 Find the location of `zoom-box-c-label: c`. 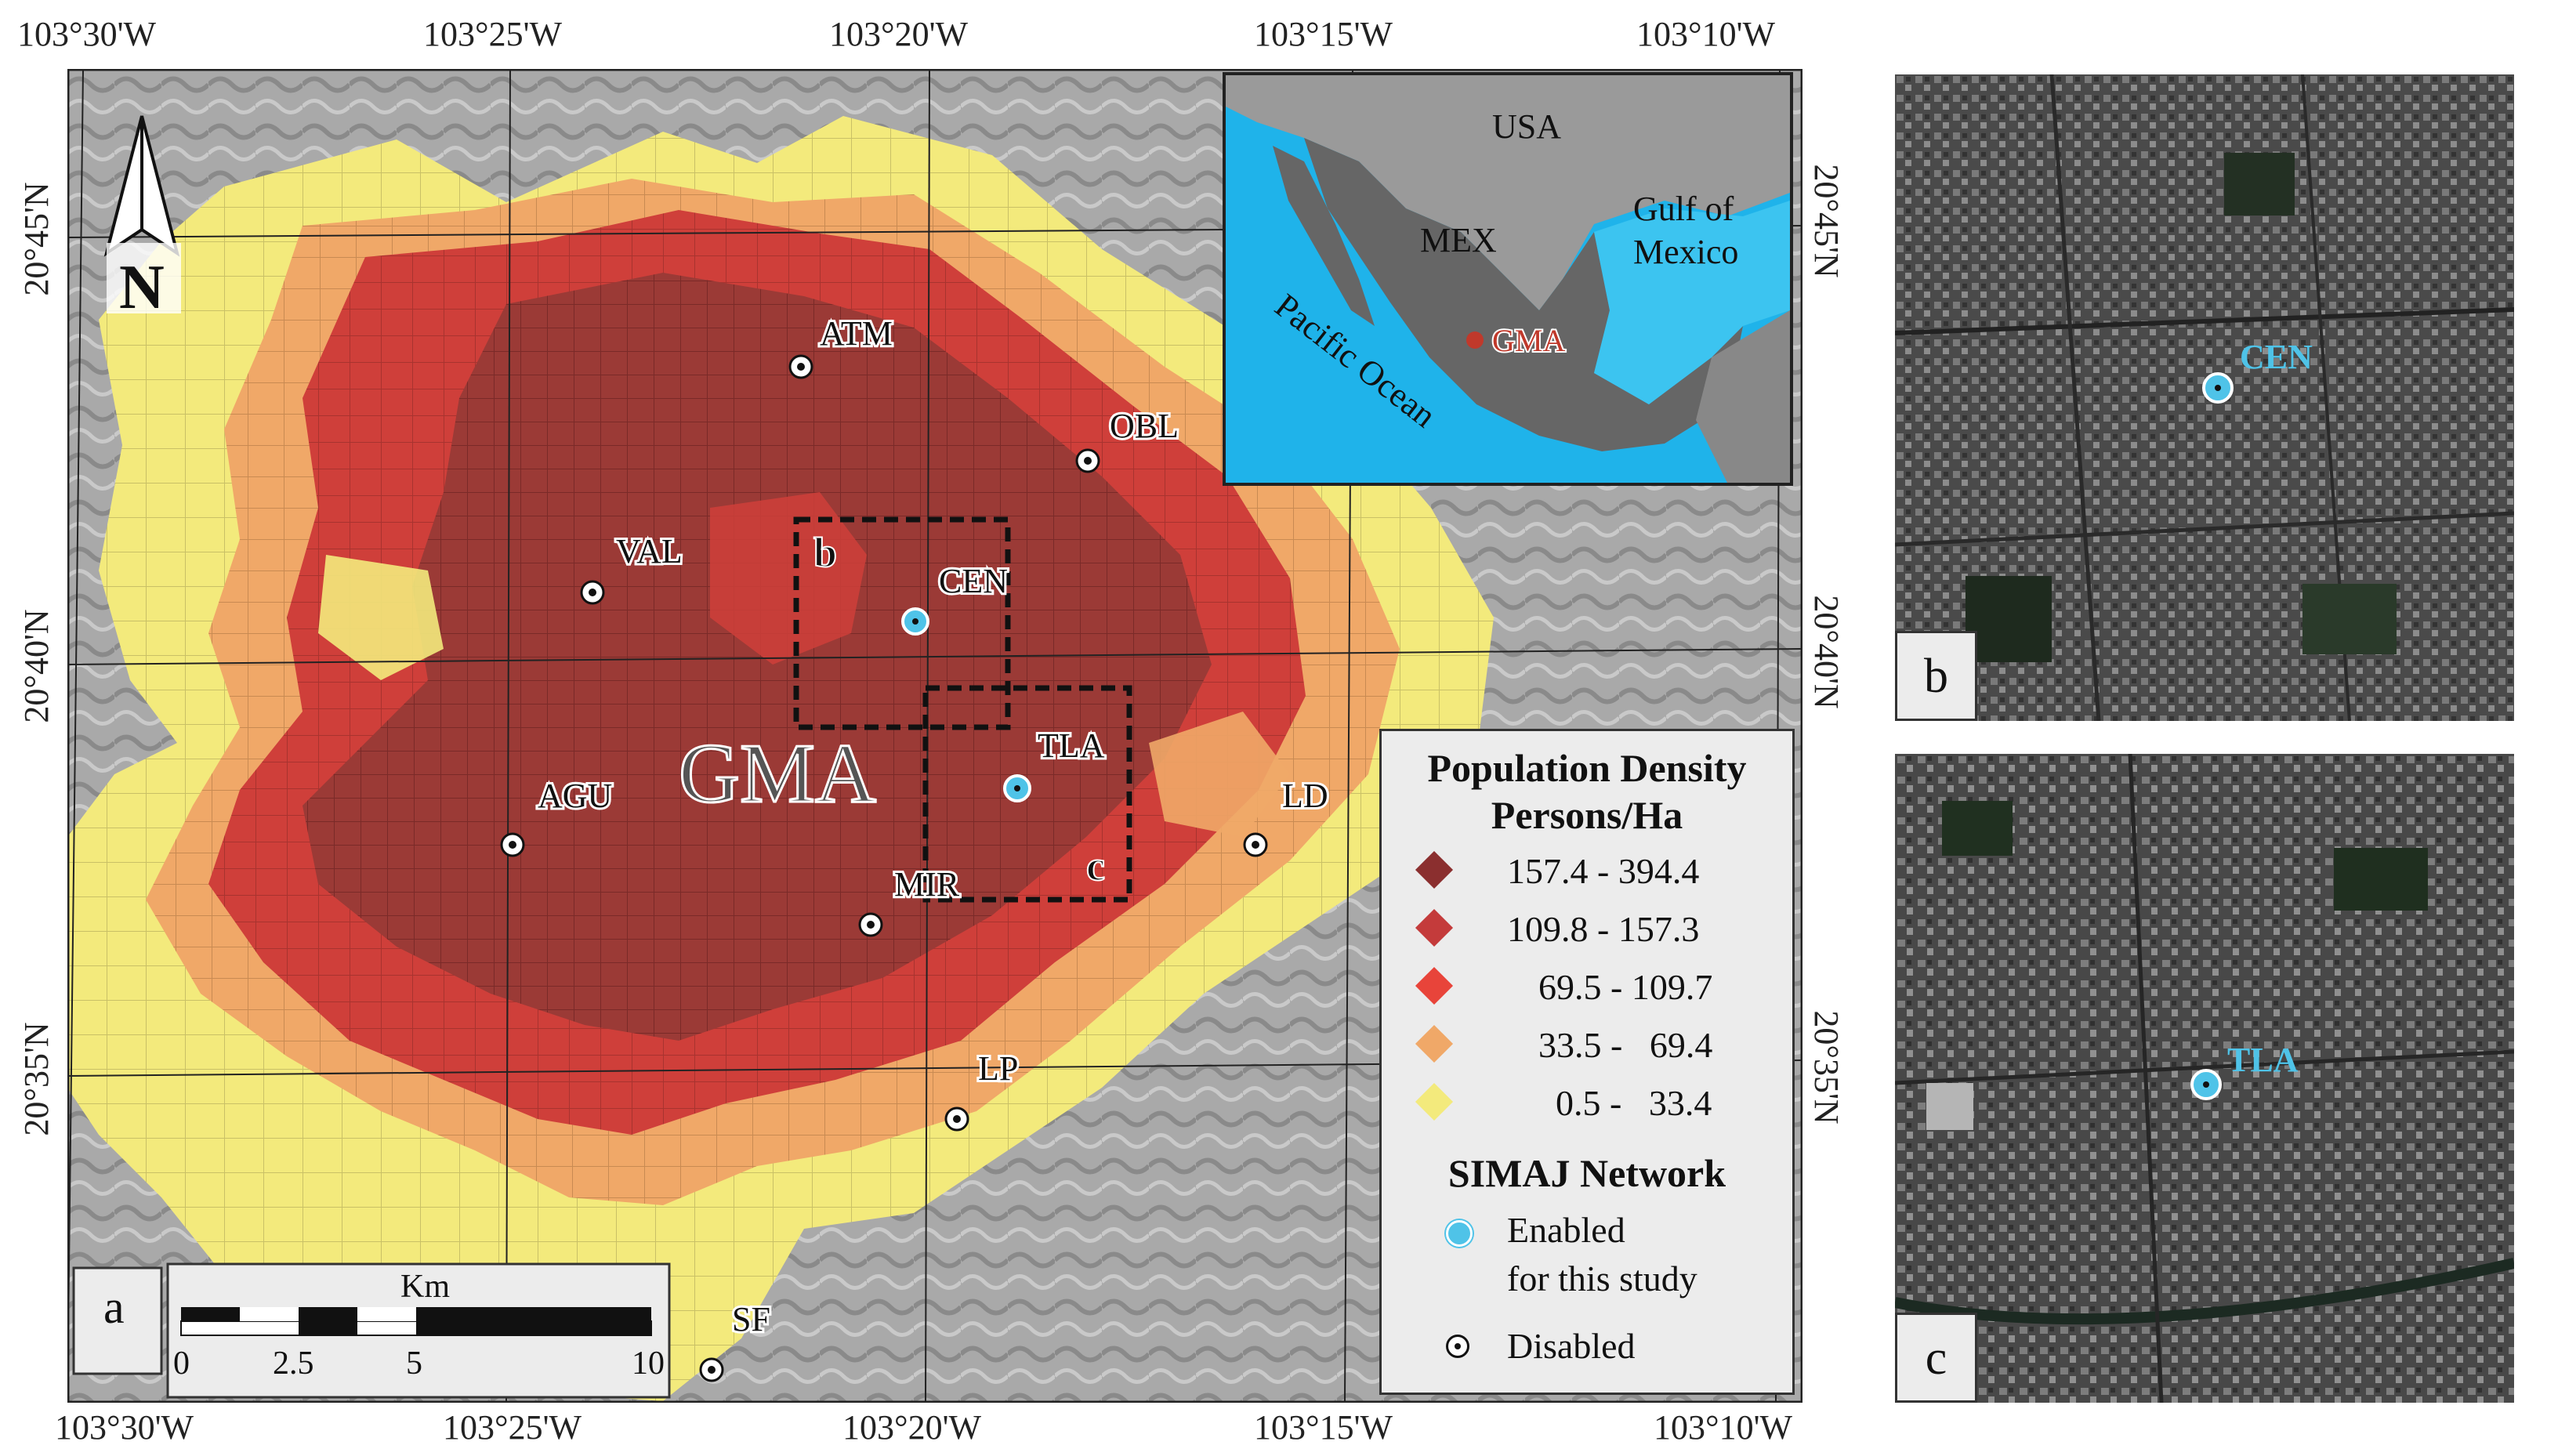

zoom-box-c-label: c is located at coordinates (1095, 865).